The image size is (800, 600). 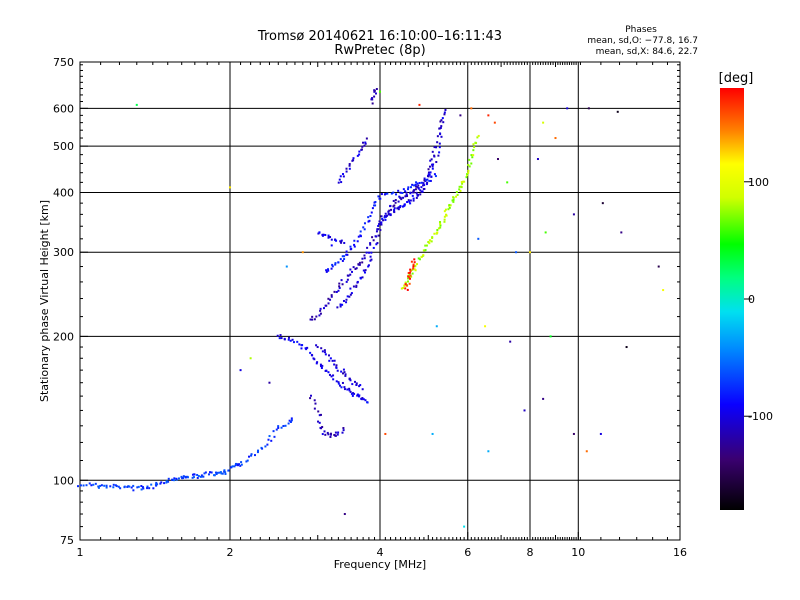 I want to click on colorbar, so click(x=732, y=299).